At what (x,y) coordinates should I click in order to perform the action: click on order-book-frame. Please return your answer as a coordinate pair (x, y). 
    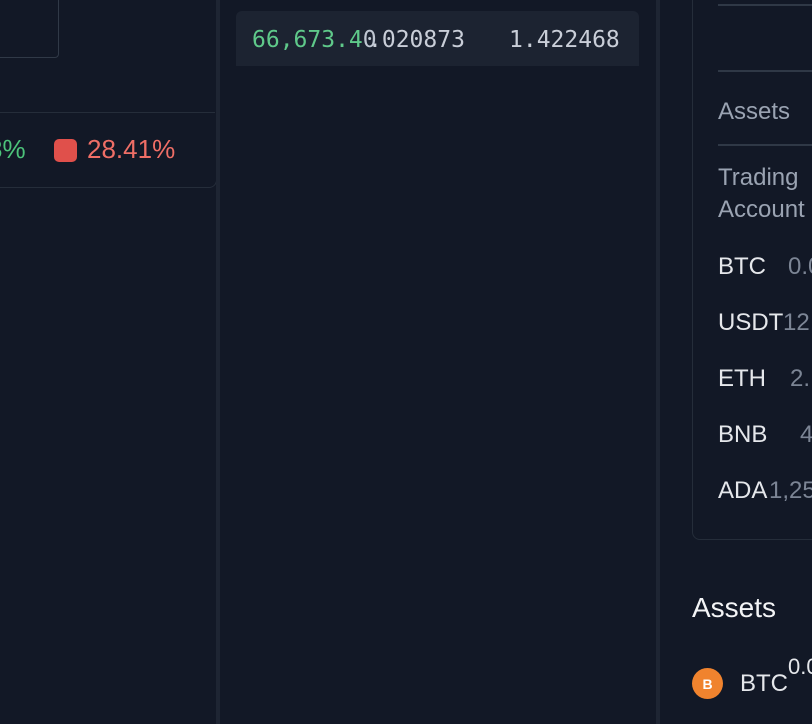
    Looking at the image, I should click on (29, 29).